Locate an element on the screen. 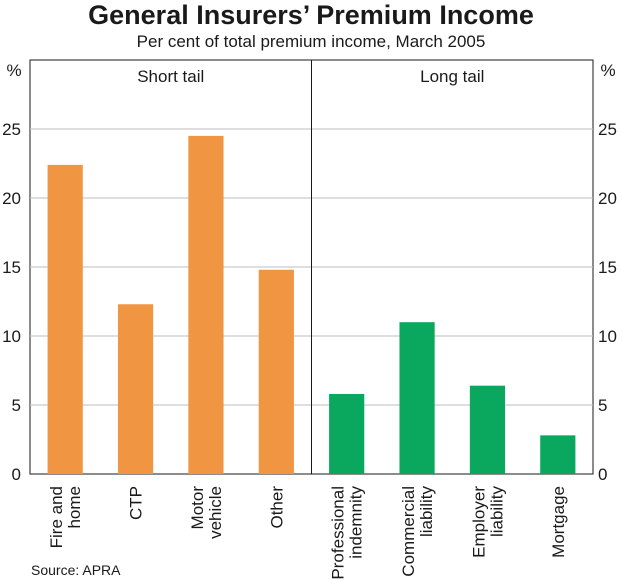 This screenshot has width=622, height=580. x-tick-label: Motorvehicle is located at coordinates (206, 512).